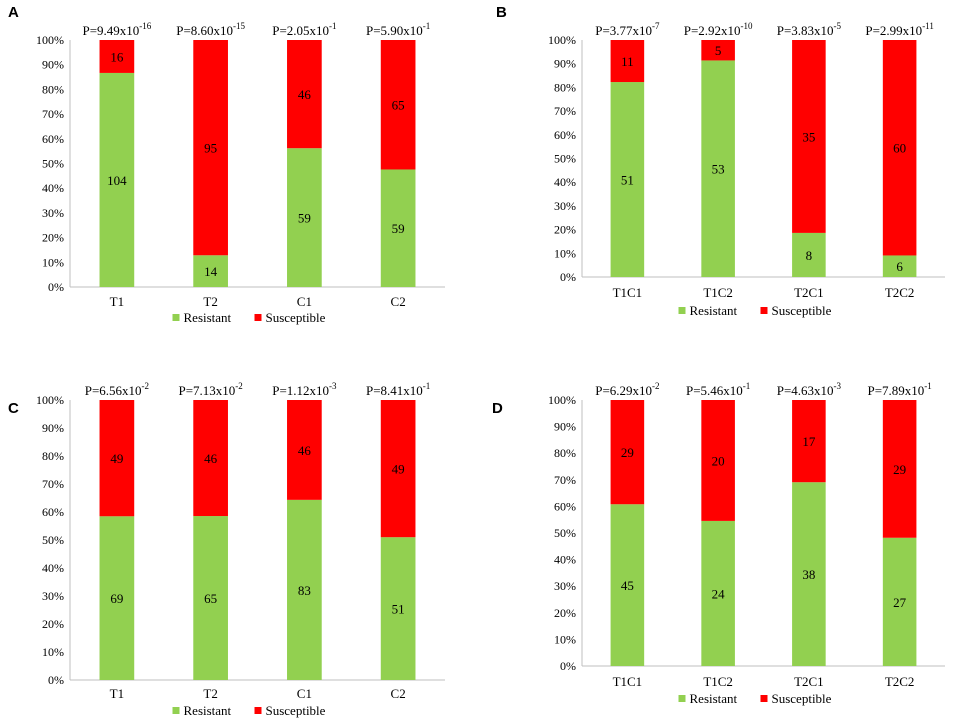 This screenshot has width=964, height=725. Describe the element at coordinates (718, 389) in the screenshot. I see `p-value-label: P=5.46x10-1` at that location.